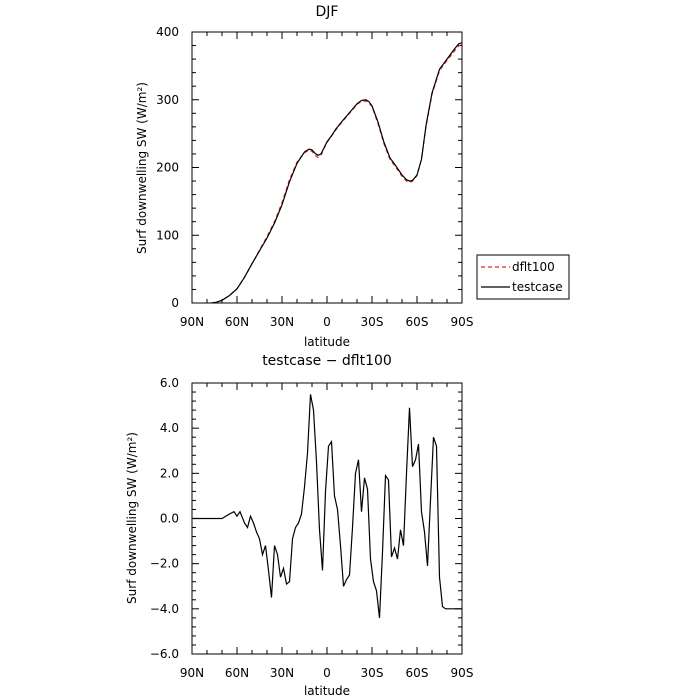 The width and height of the screenshot is (700, 700). Describe the element at coordinates (169, 473) in the screenshot. I see `bottom-y-tick-label: 2.0` at that location.